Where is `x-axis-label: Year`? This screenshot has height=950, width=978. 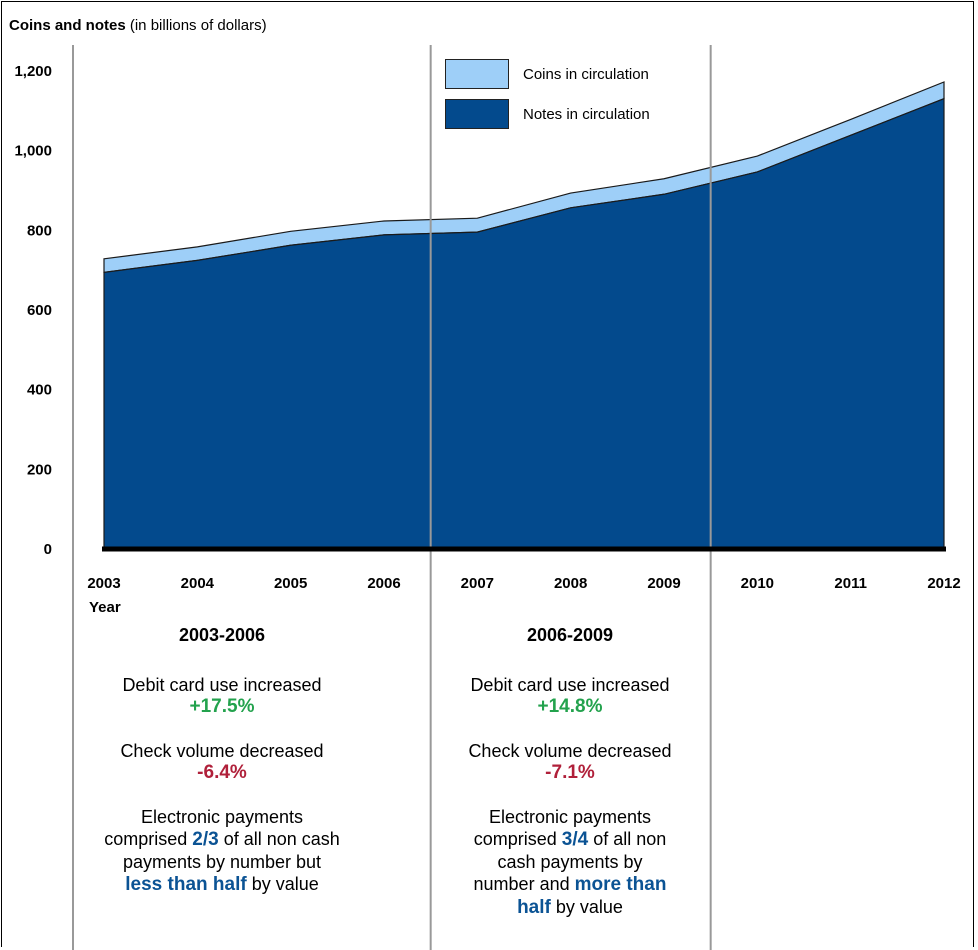
x-axis-label: Year is located at coordinates (105, 607).